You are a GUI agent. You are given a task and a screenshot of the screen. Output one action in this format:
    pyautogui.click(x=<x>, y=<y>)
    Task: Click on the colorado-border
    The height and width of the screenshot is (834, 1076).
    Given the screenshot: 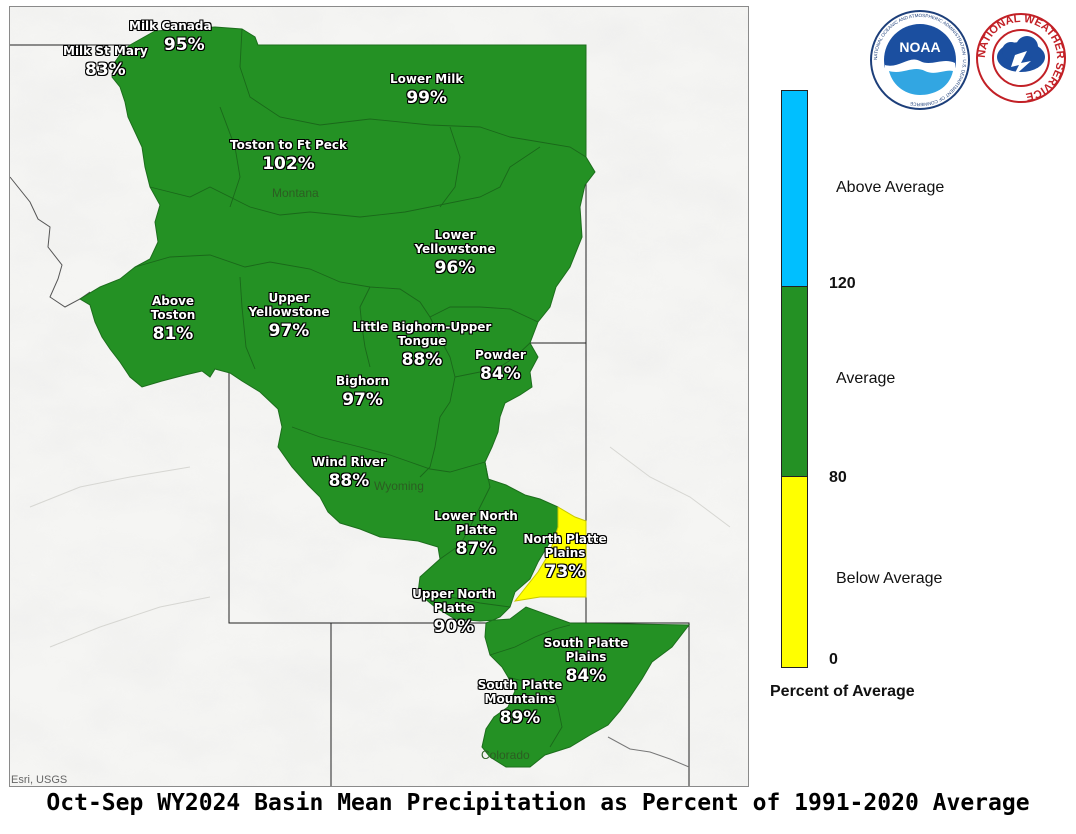 What is the action you would take?
    pyautogui.click(x=510, y=704)
    